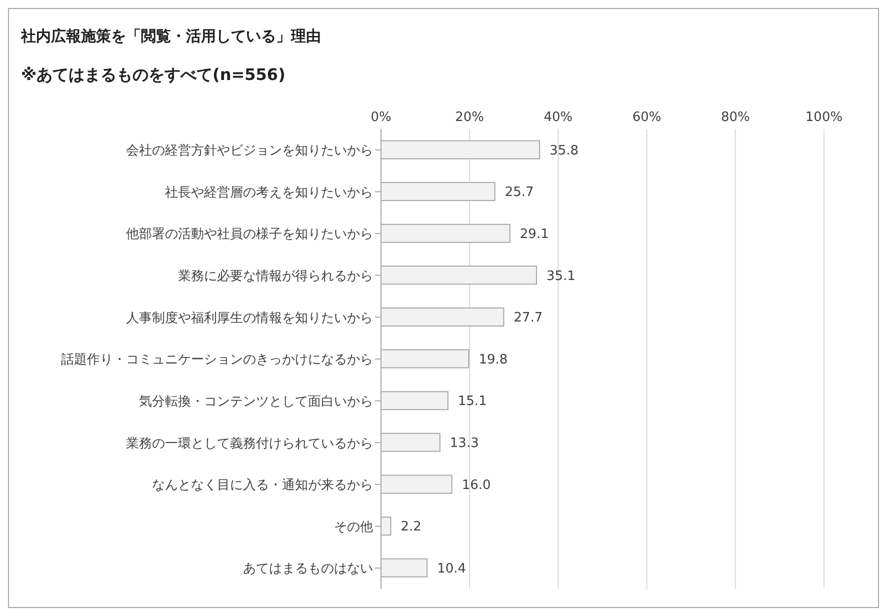 This screenshot has width=887, height=616. What do you see at coordinates (493, 360) in the screenshot?
I see `data-label: 19.8` at bounding box center [493, 360].